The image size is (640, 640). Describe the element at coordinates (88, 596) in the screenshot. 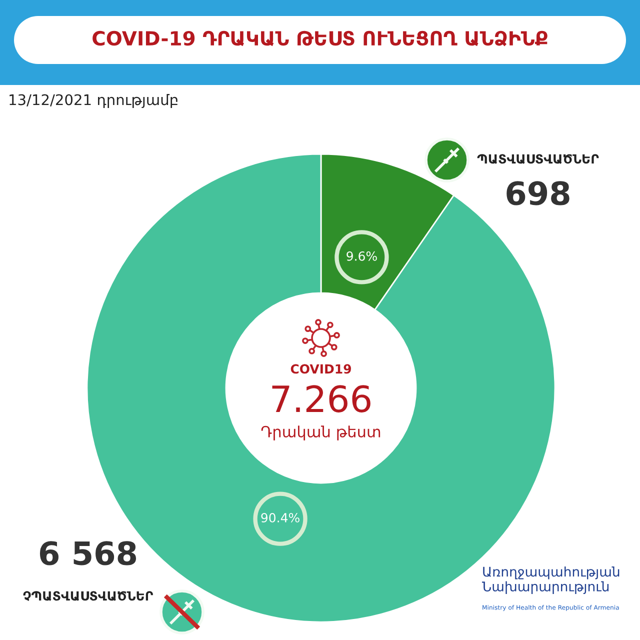

I see `slice-label: ՉՊԱՏՎԱՍՏՎԱԾՆԵՐ` at that location.